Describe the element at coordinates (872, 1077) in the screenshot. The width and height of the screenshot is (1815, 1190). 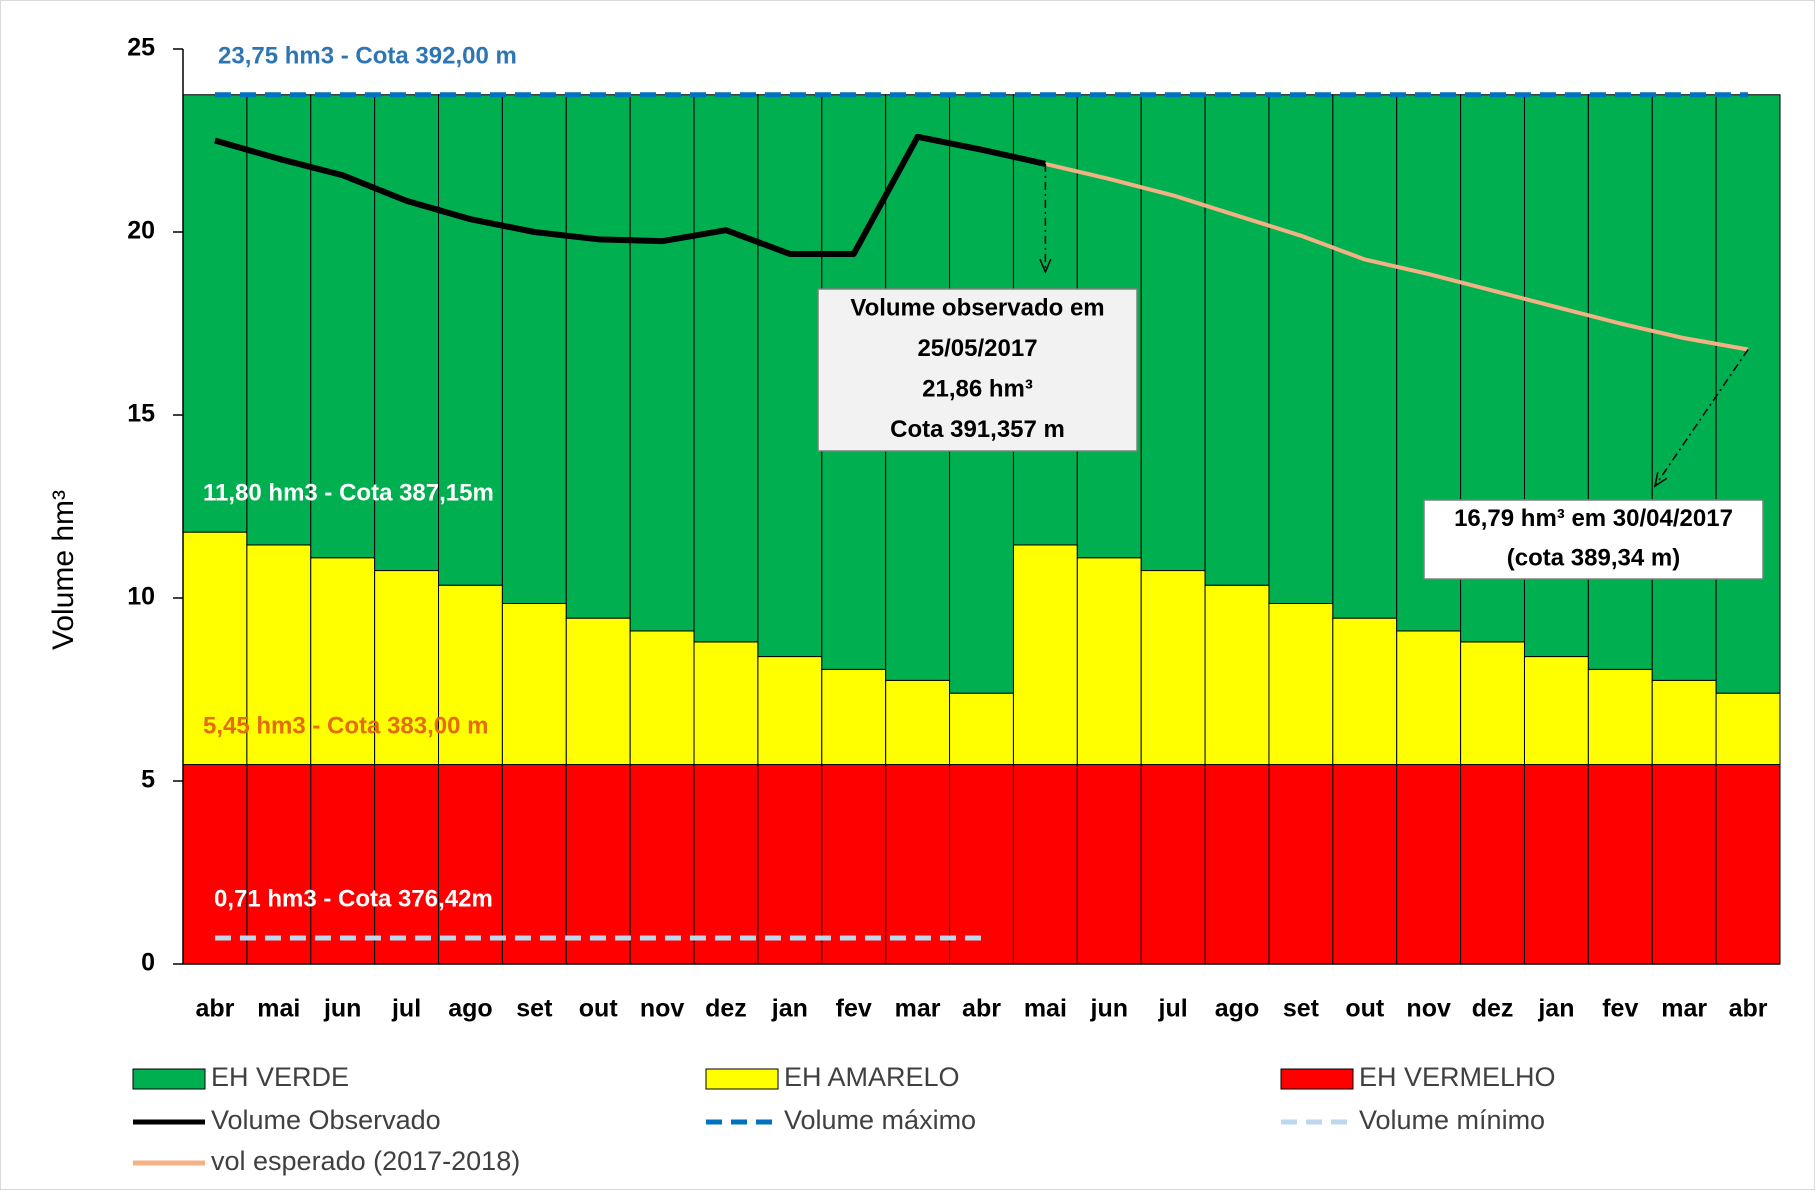
I see `legend-label: EH AMARELO` at that location.